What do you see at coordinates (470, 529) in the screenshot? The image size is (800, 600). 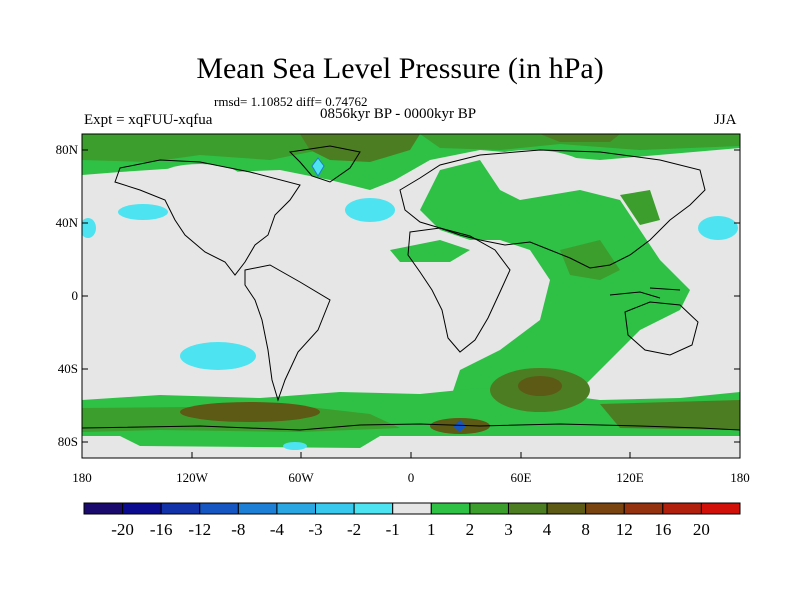 I see `colorbar-label: 2` at bounding box center [470, 529].